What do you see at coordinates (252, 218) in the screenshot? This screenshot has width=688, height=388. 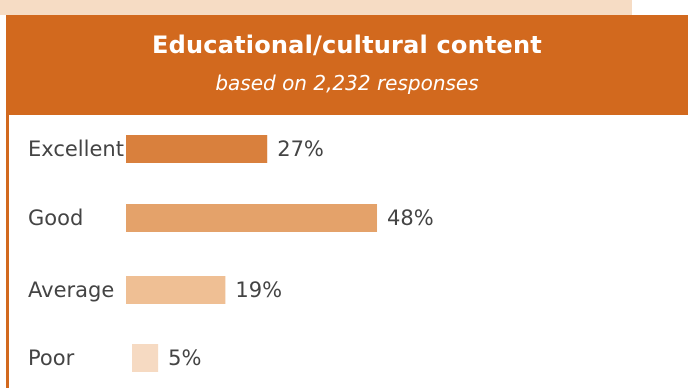 I see `bar-good` at bounding box center [252, 218].